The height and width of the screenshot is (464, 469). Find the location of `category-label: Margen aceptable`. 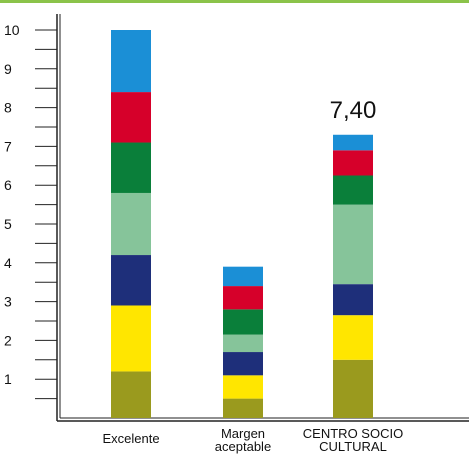

category-label: Margen aceptable is located at coordinates (243, 440).